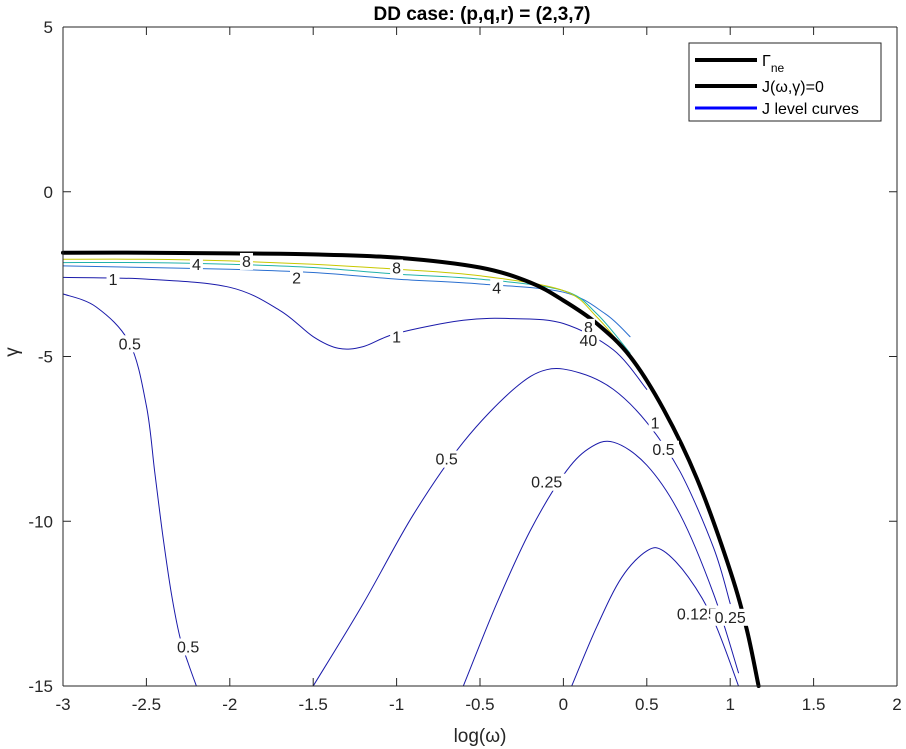  I want to click on contour-label-12: 0.5, so click(663, 449).